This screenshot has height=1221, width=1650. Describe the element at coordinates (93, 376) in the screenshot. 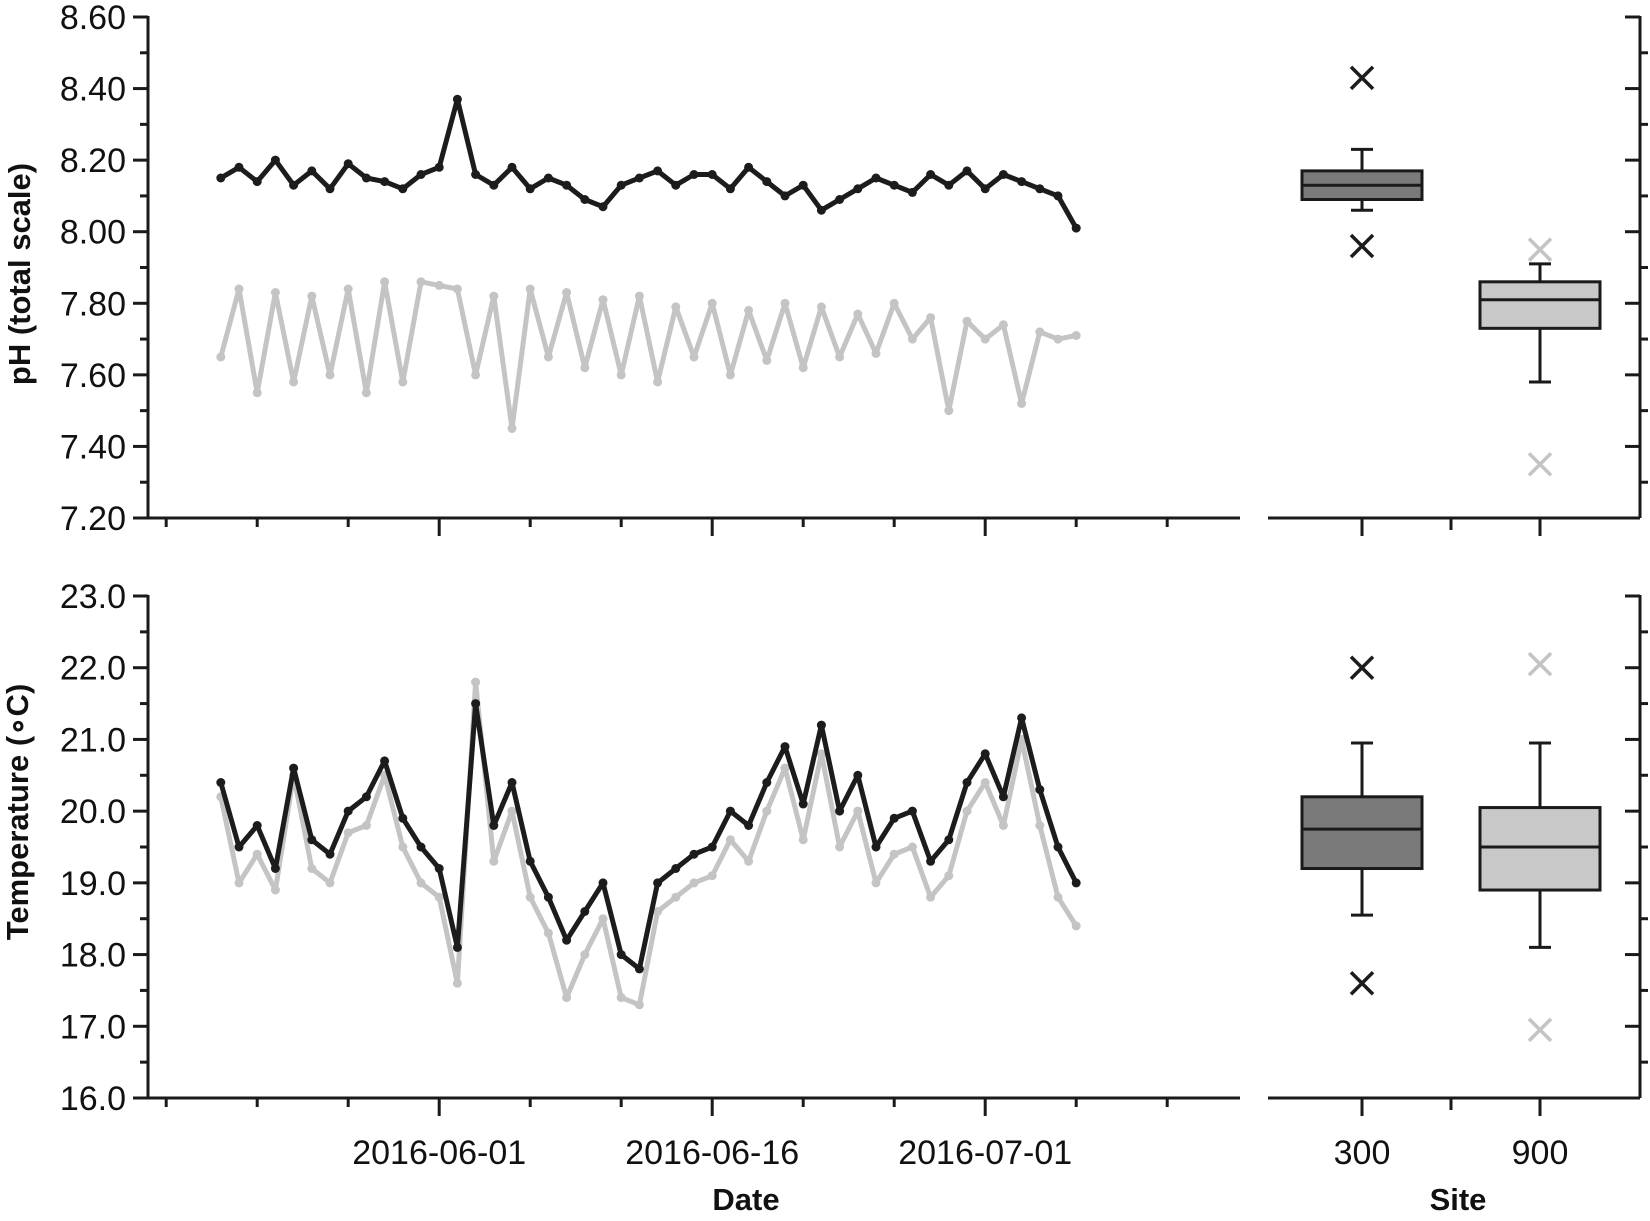

I see `ph-ts-y-tick-label: 7.60` at that location.